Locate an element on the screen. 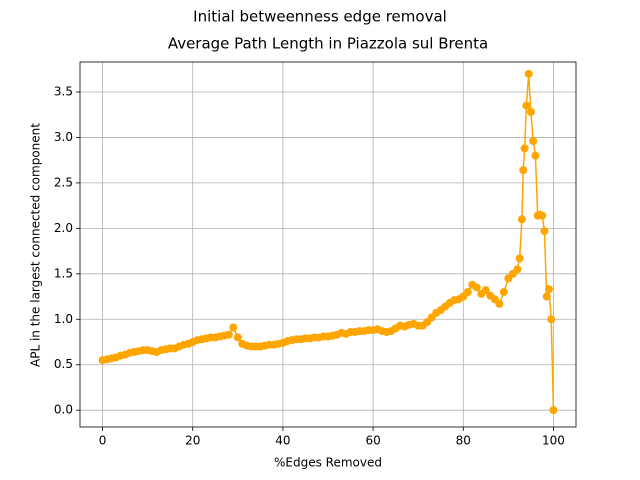  x-tick-label: 80 is located at coordinates (463, 441).